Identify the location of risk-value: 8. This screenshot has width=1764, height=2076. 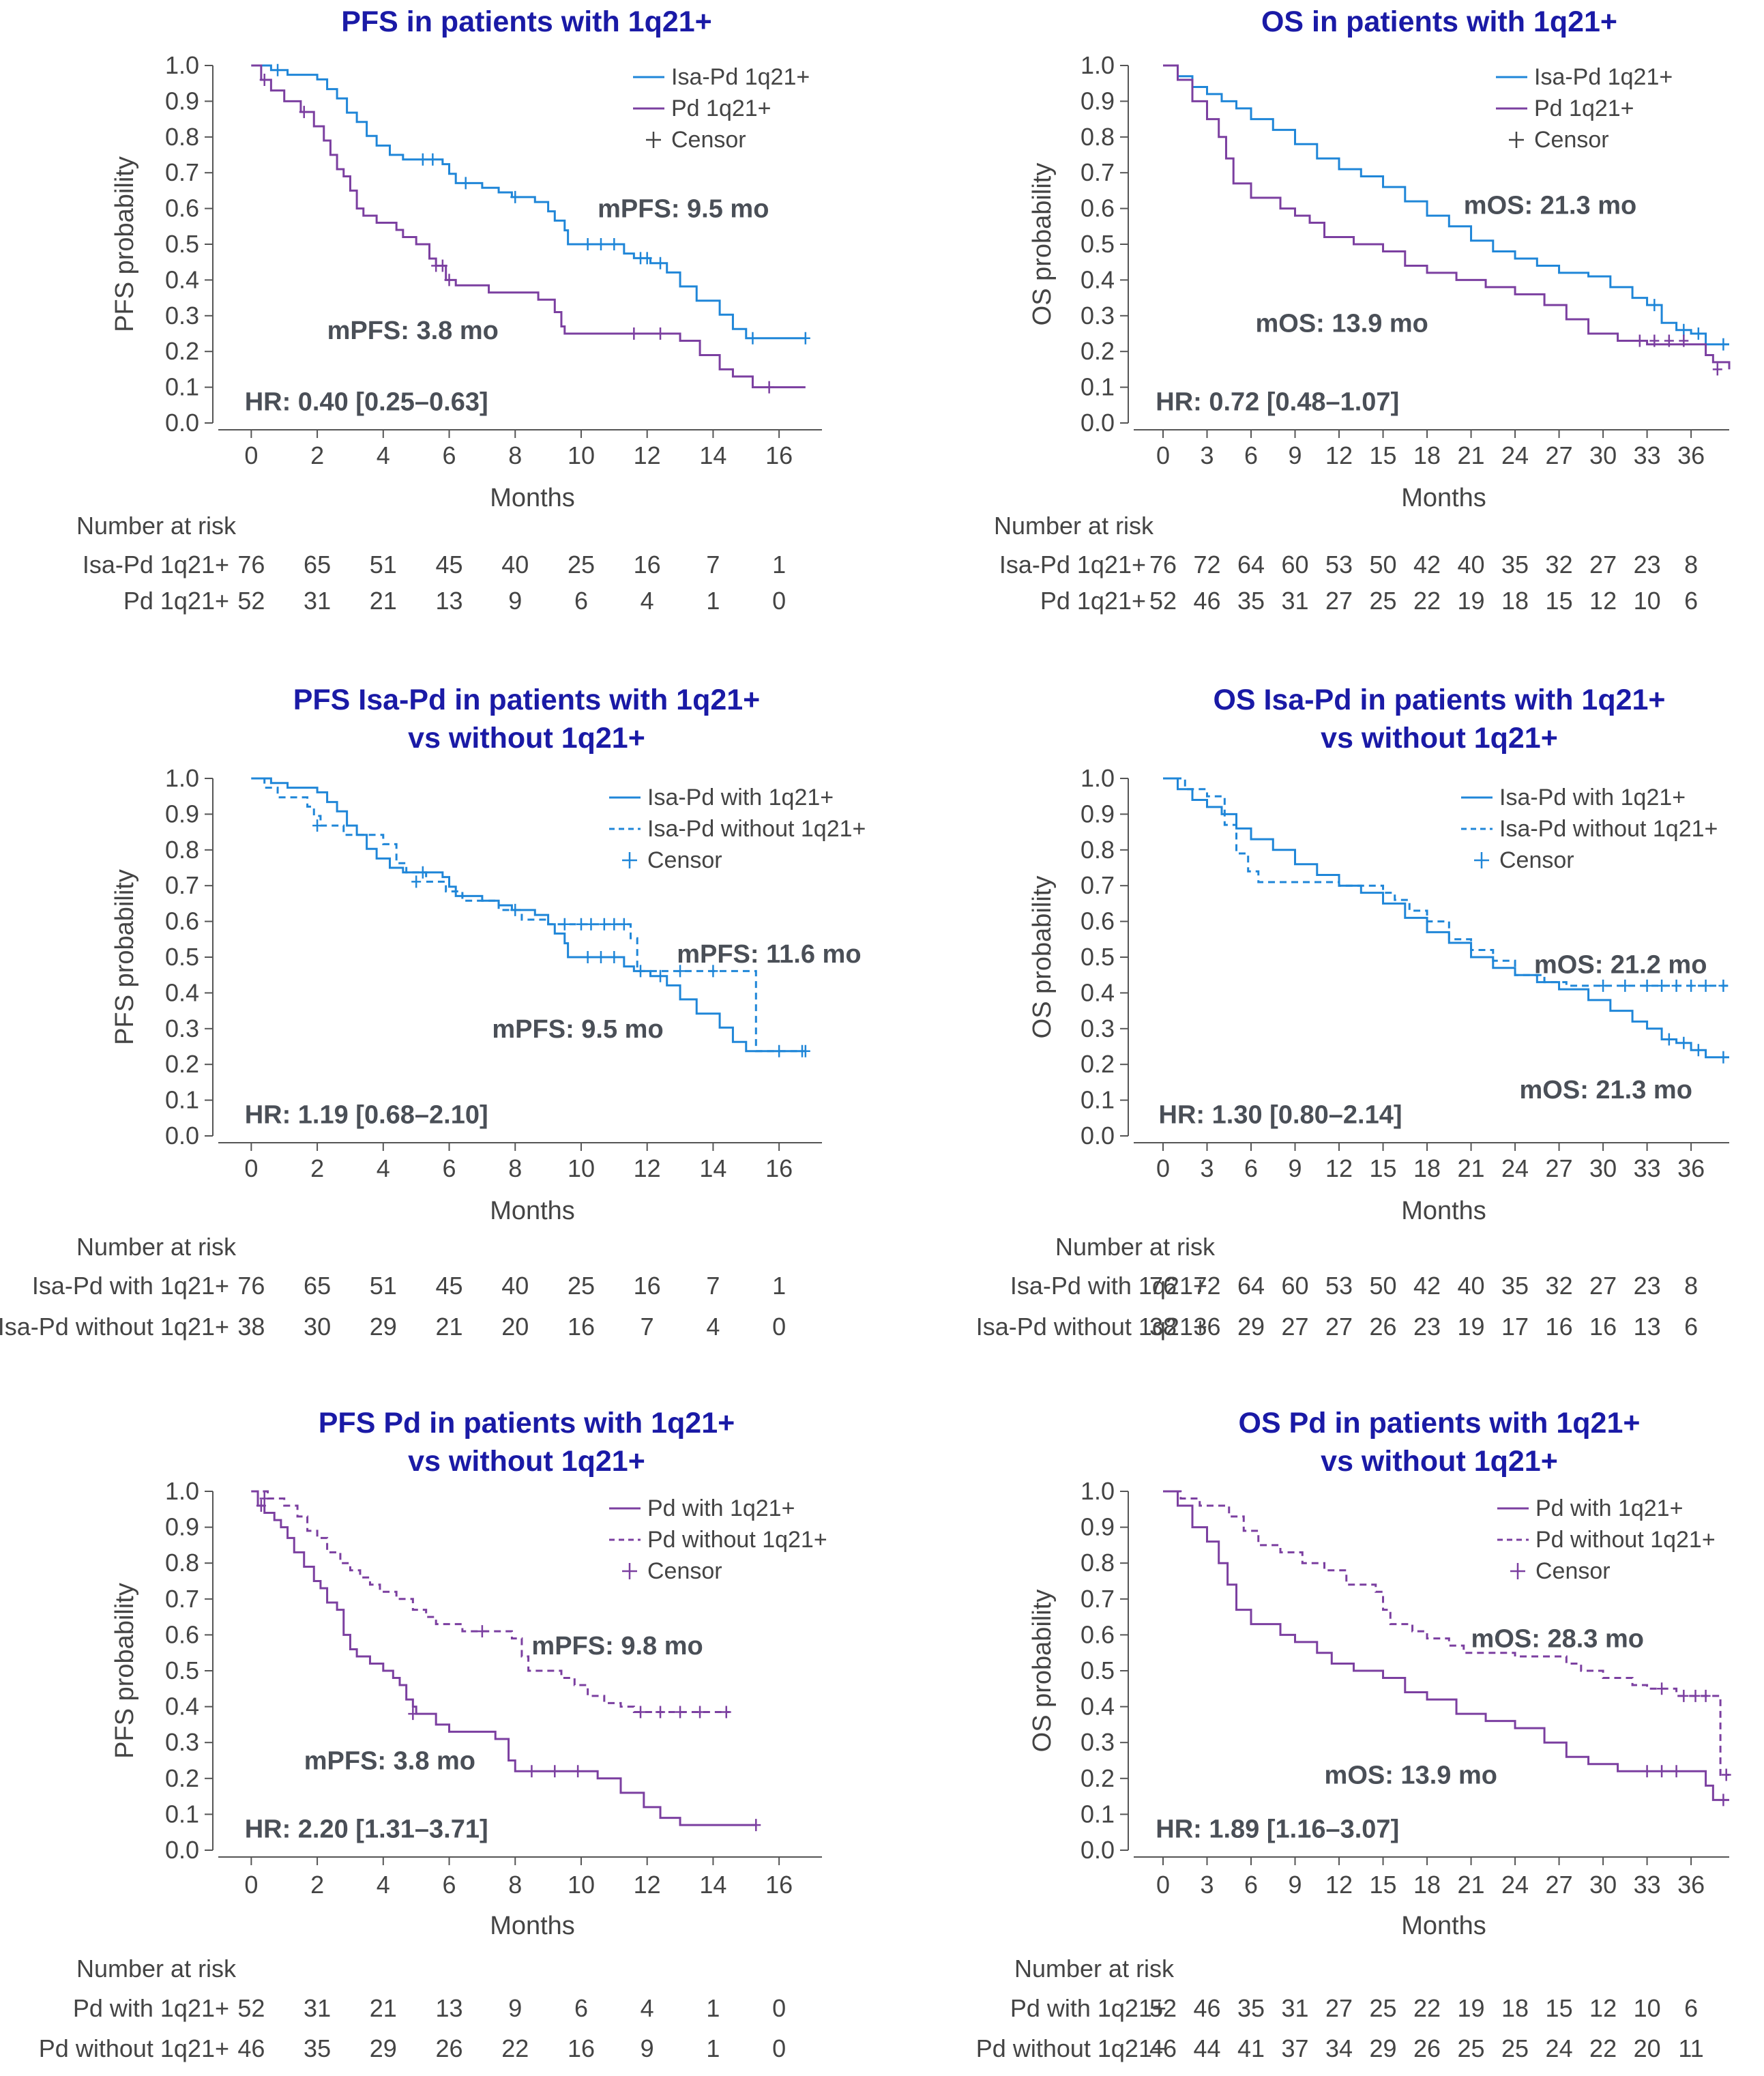
(1691, 1286).